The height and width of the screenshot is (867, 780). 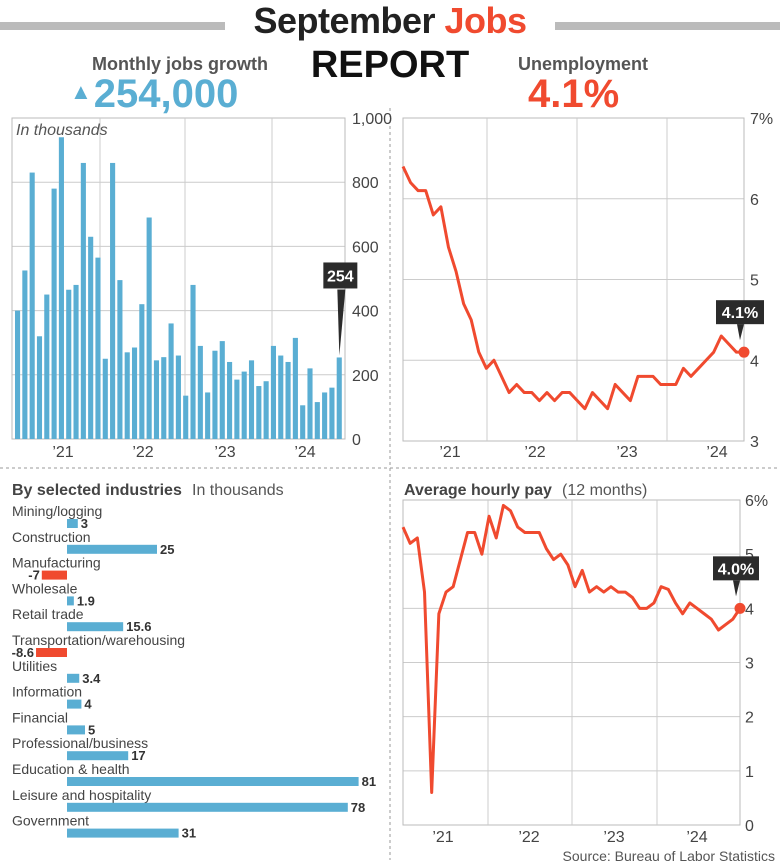 What do you see at coordinates (189, 833) in the screenshot?
I see `industry-value: 31` at bounding box center [189, 833].